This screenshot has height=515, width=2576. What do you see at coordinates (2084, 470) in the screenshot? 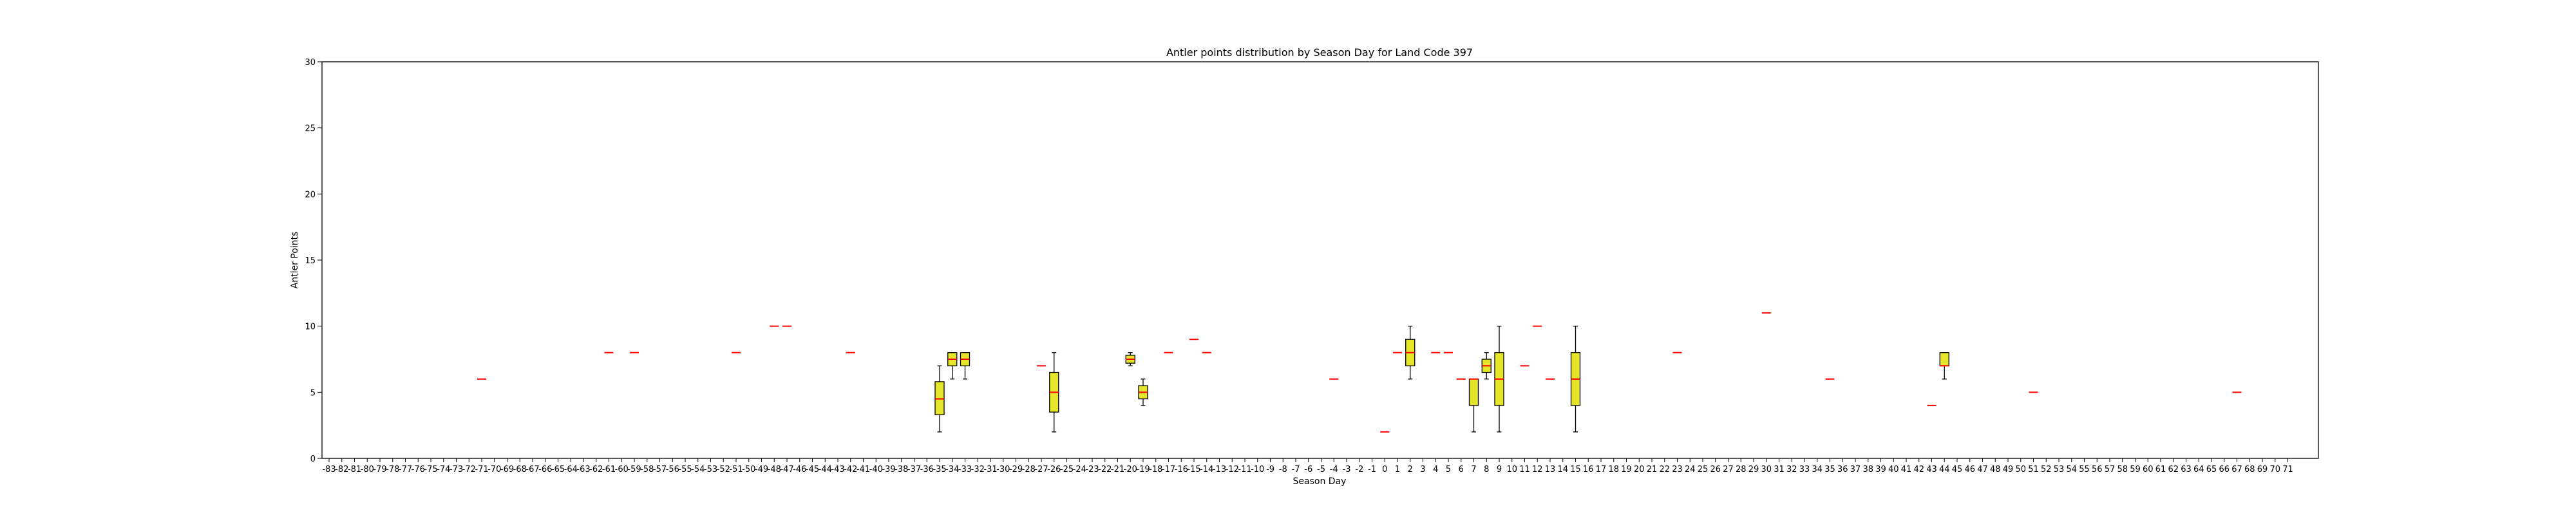
I see `x-tick-label: 55` at bounding box center [2084, 470].